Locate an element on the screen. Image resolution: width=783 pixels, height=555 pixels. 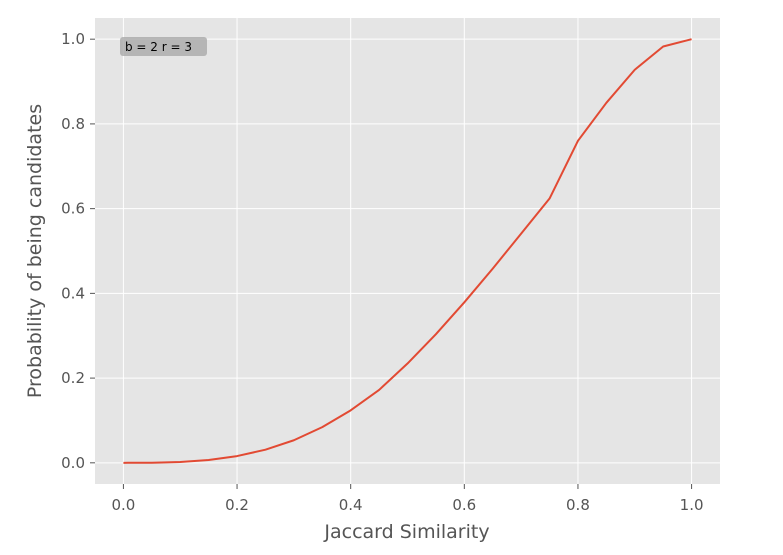
y-tick-label: 0.6 is located at coordinates (73, 209).